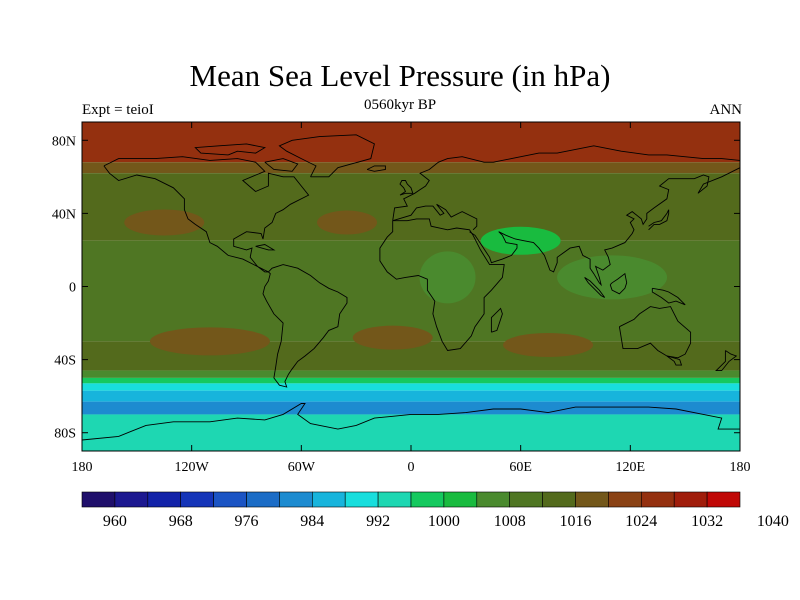  What do you see at coordinates (392, 337) in the screenshot?
I see `south-atlantic-high` at bounding box center [392, 337].